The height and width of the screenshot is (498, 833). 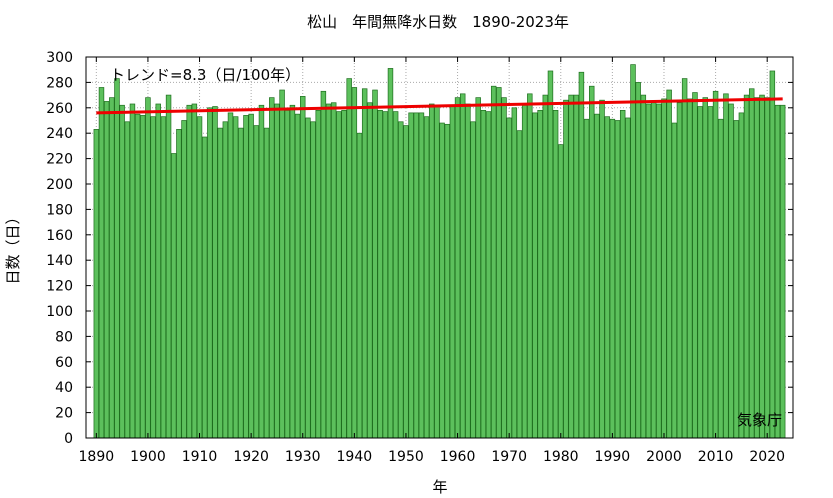 I want to click on bar-1976, so click(x=540, y=274).